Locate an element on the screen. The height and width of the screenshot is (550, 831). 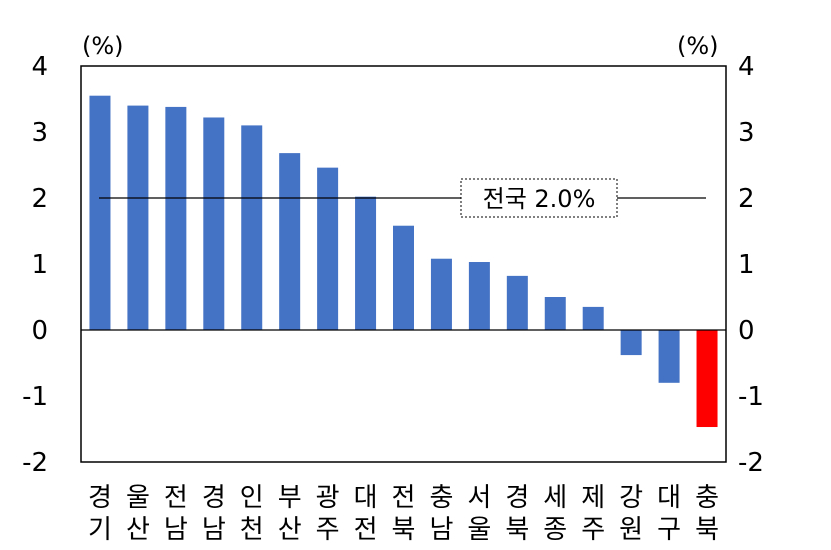
y-tick-right: 2 is located at coordinates (746, 199).